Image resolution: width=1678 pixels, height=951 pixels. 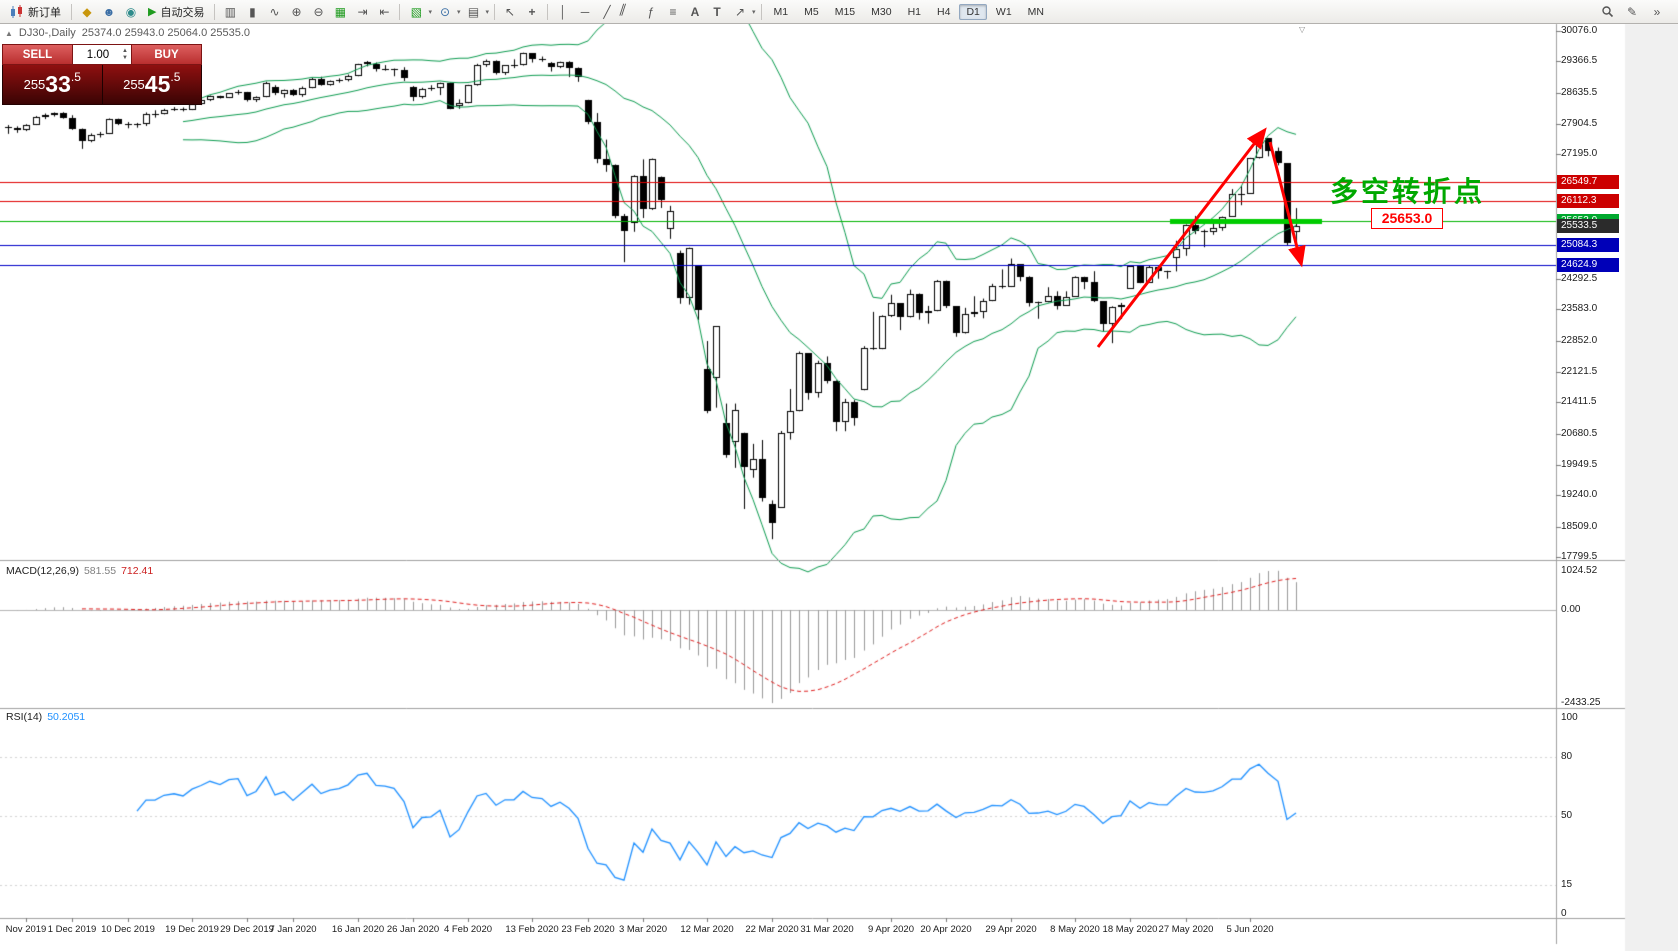 What do you see at coordinates (1302, 29) in the screenshot?
I see `chart-shift-marker-icon: ▽` at bounding box center [1302, 29].